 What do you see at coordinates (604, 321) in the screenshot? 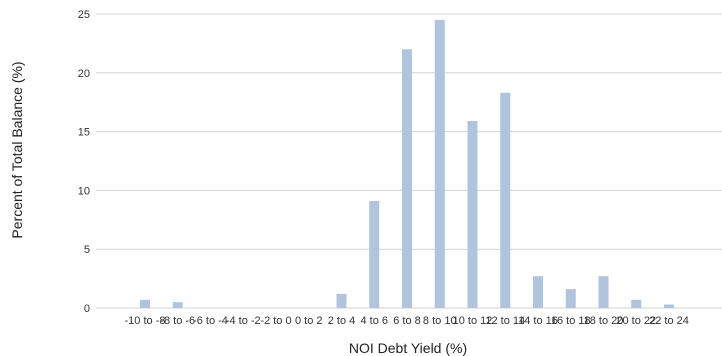
I see `x-tick-label: 18 to 20` at bounding box center [604, 321].